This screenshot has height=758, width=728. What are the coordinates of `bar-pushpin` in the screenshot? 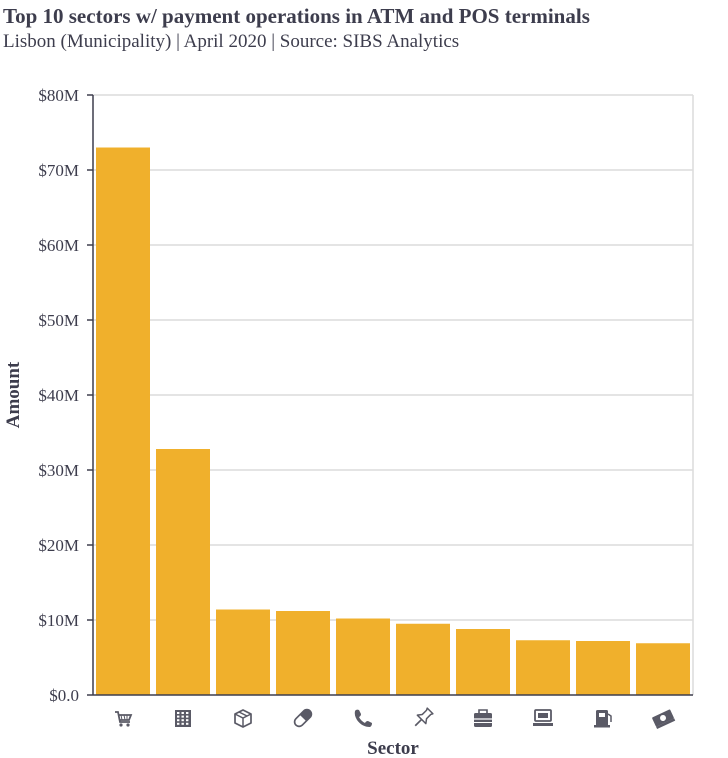 It's located at (423, 659).